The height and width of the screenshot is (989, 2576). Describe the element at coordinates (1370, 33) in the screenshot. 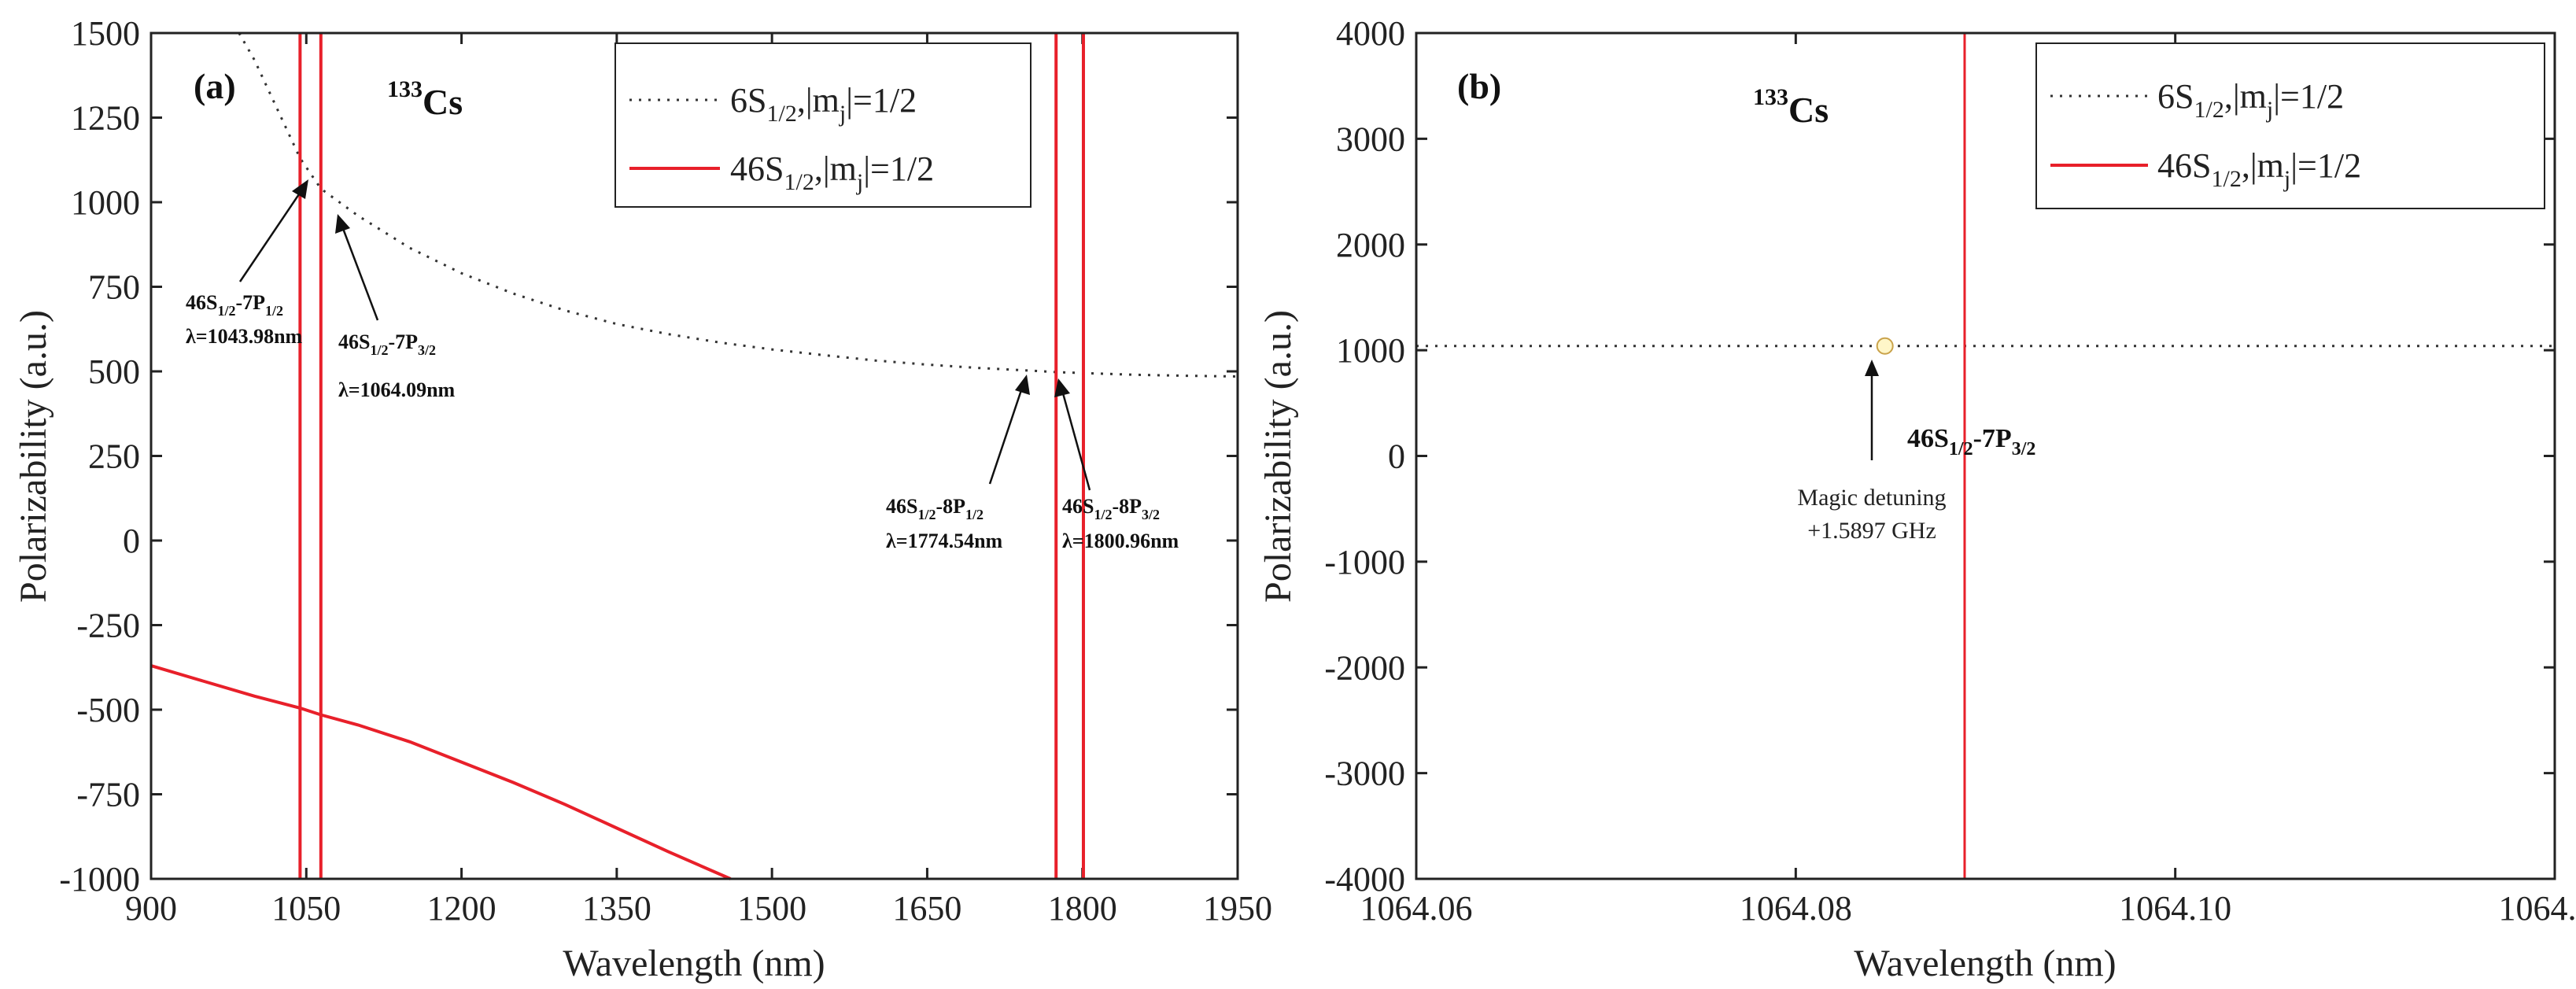

I see `panel-b-ytick-label: 4000` at that location.